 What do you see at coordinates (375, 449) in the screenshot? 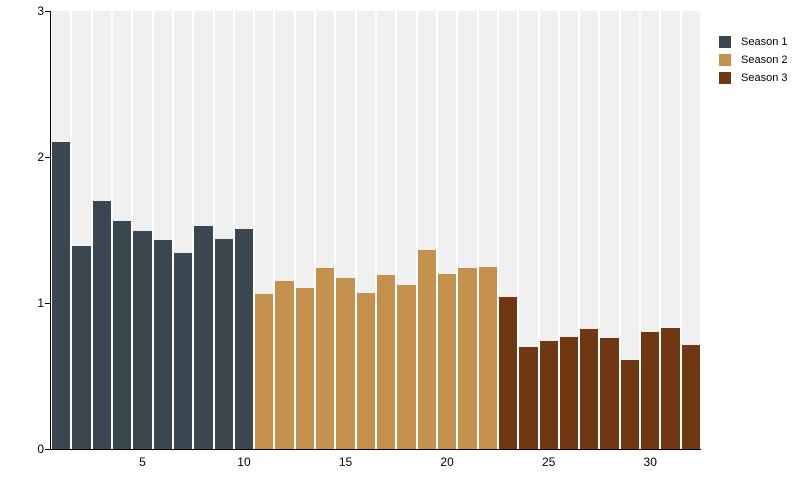
I see `x-axis-line` at bounding box center [375, 449].